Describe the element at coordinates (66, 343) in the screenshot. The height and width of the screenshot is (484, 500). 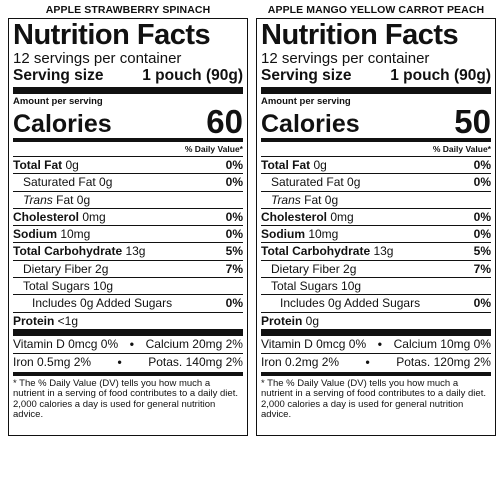
I see `vitamin-d: Vitamin D 0mcg 0%` at that location.